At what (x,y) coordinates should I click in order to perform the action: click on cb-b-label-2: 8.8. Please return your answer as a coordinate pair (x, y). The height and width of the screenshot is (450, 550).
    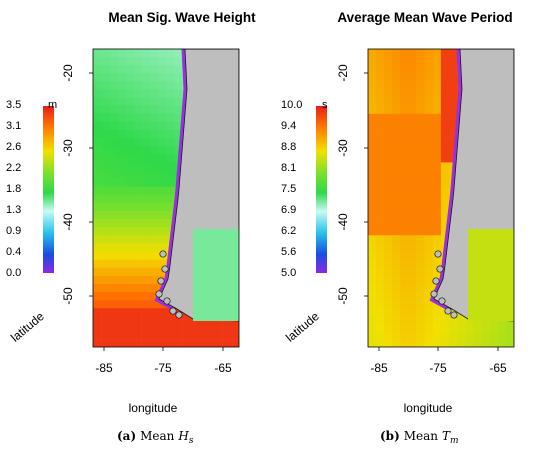
    Looking at the image, I should click on (288, 147).